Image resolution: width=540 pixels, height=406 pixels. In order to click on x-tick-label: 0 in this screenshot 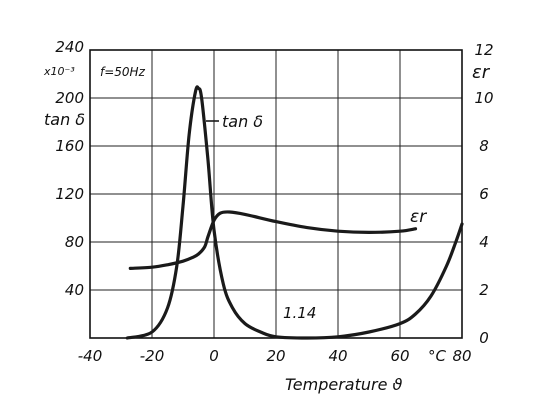, I will do `click(214, 356)`.